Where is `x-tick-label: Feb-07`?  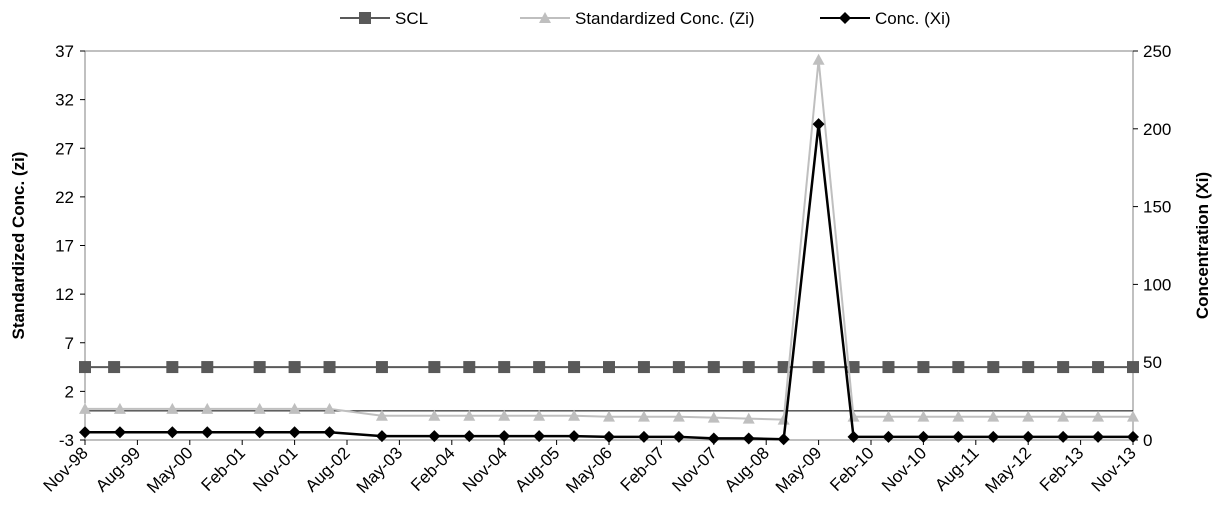 x-tick-label: Feb-07 is located at coordinates (643, 469).